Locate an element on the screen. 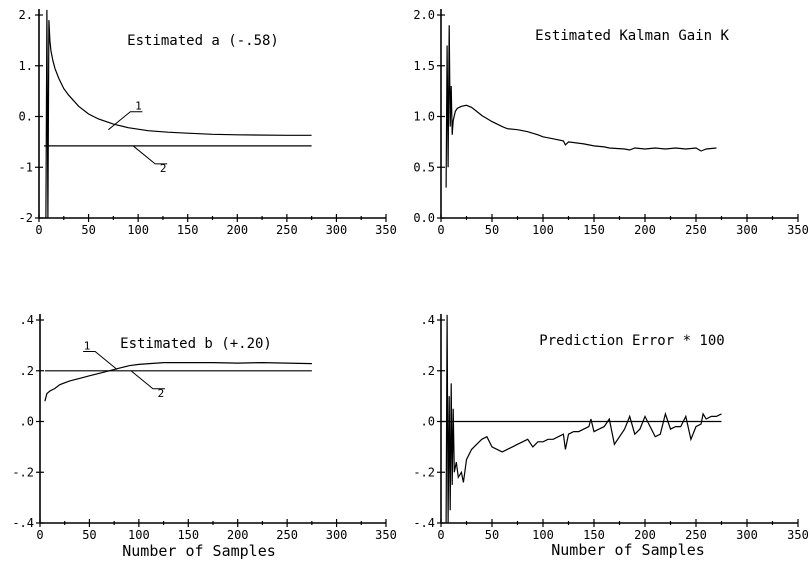  y-tick-label: 0.0 is located at coordinates (424, 218).